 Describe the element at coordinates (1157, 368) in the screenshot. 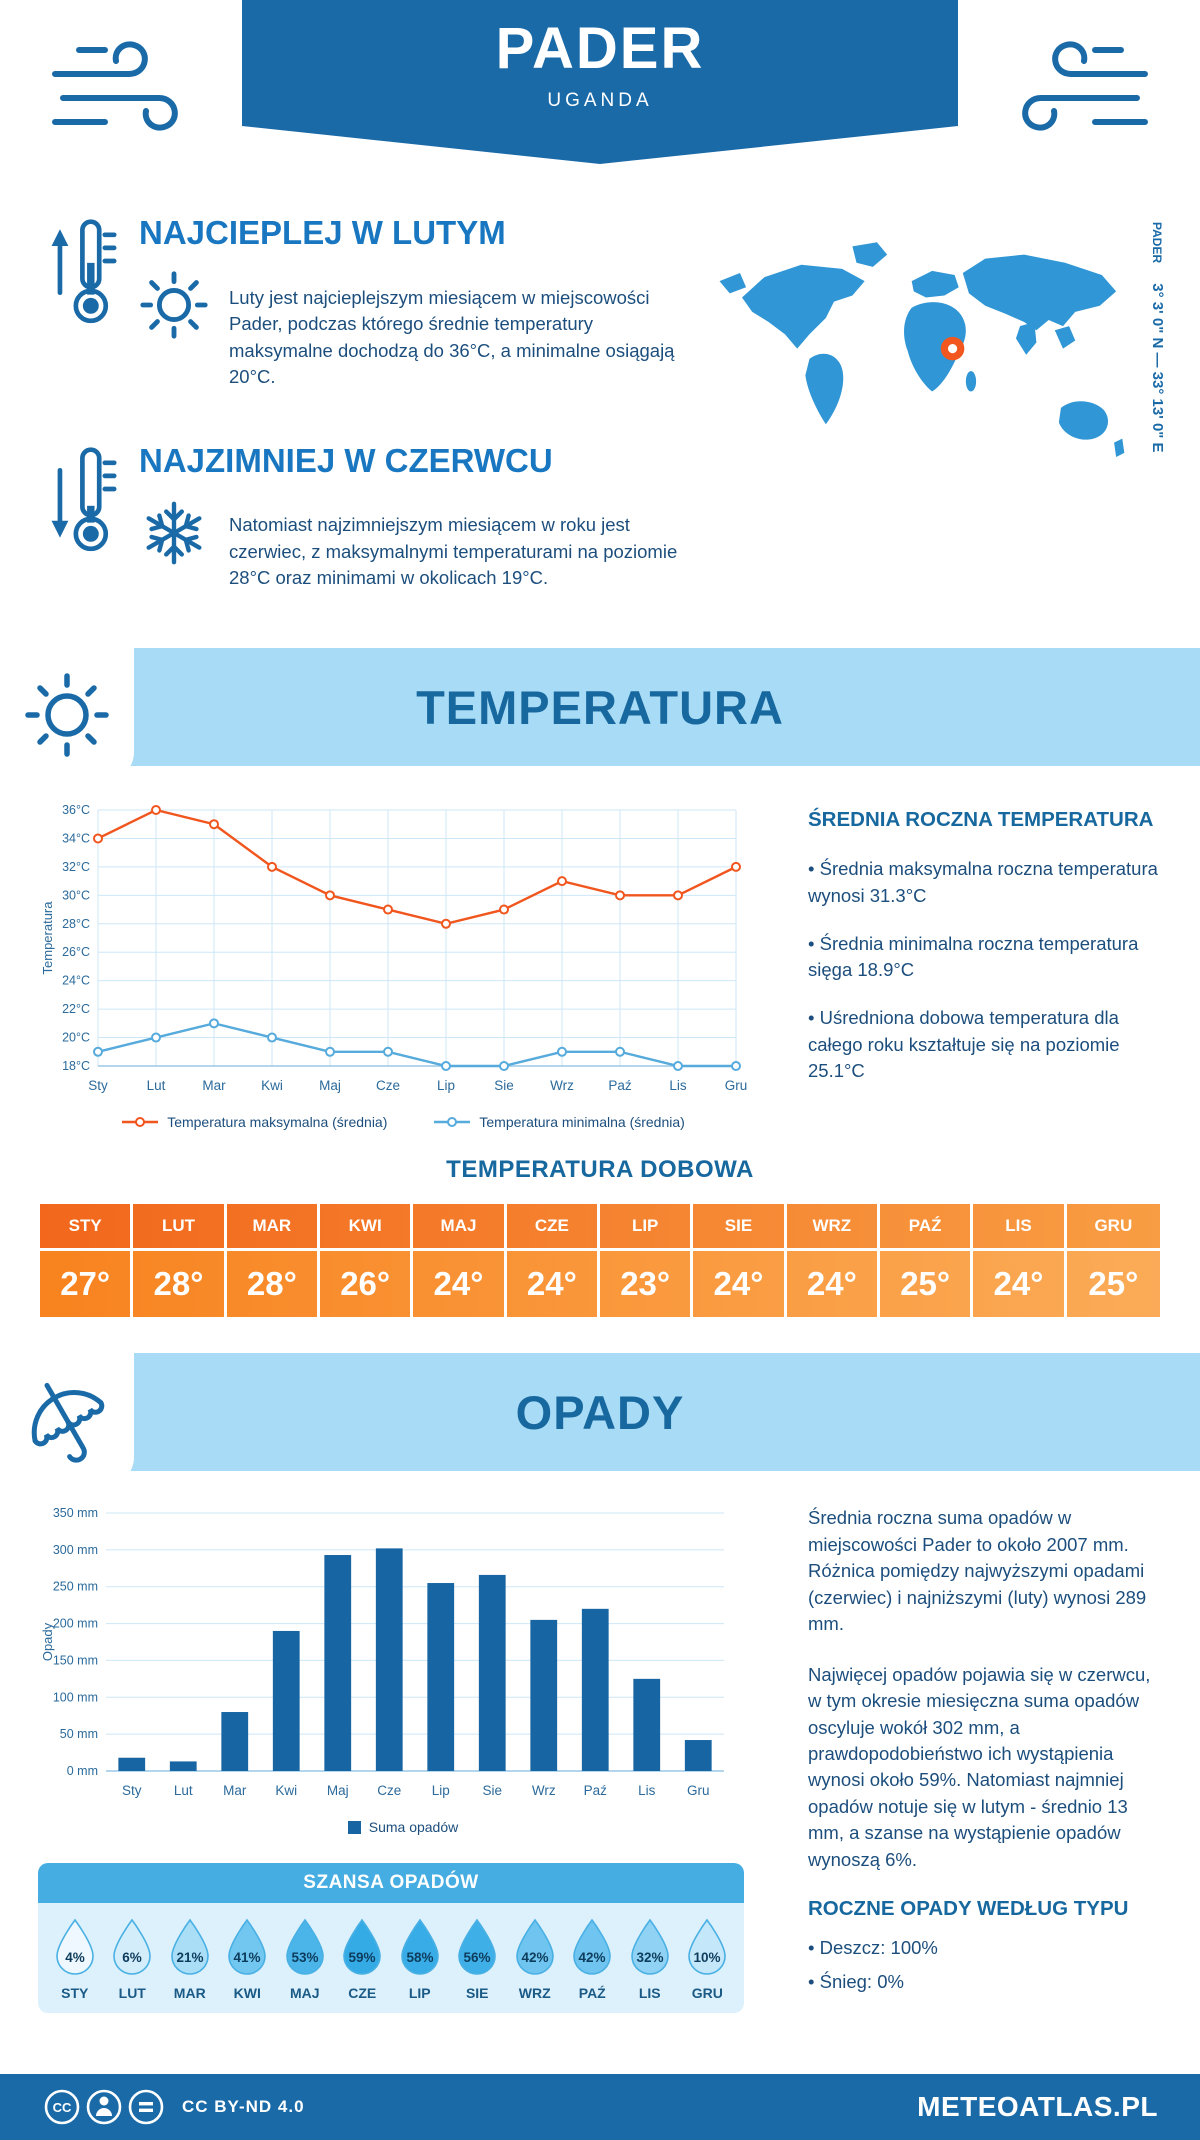

I see `map-coordinates: 3° 3' 0" N — 33° 13' 0" E` at that location.